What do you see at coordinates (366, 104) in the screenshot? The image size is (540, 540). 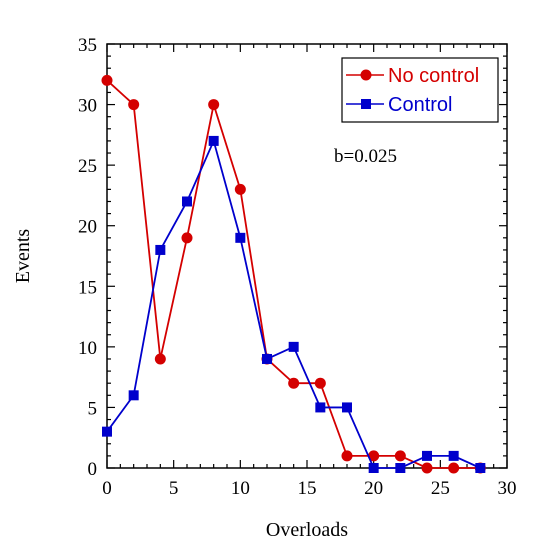 I see `legend-marker-control` at bounding box center [366, 104].